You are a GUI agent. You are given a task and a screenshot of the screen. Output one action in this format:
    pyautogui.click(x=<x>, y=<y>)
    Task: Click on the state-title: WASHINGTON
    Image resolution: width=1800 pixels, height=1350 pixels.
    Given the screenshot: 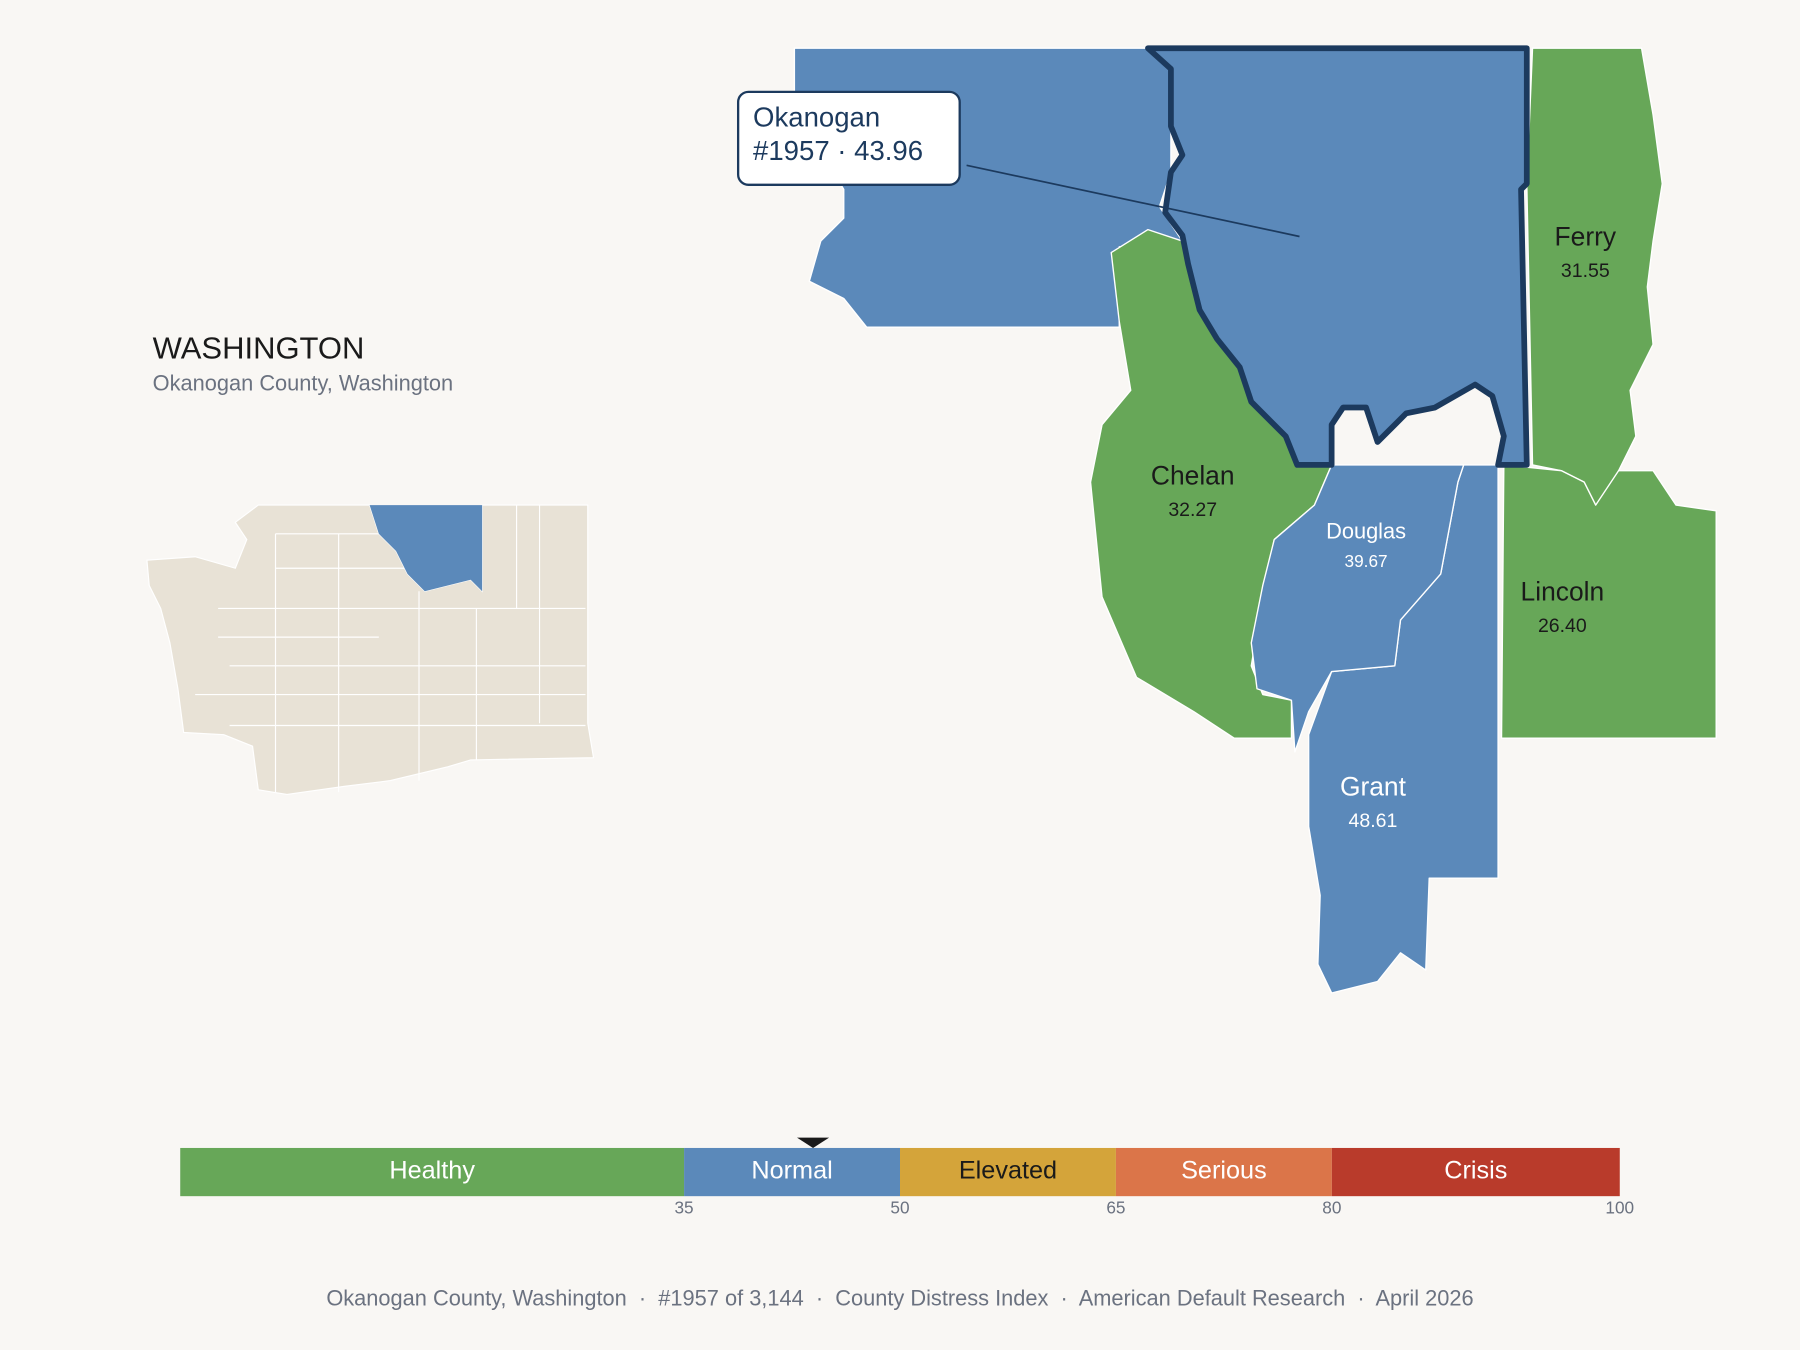 What is the action you would take?
    pyautogui.click(x=259, y=347)
    